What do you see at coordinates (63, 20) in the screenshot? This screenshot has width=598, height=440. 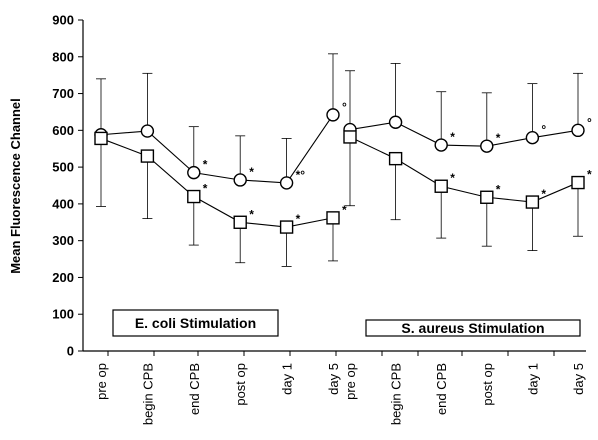 I see `y-tick-label: 900` at bounding box center [63, 20].